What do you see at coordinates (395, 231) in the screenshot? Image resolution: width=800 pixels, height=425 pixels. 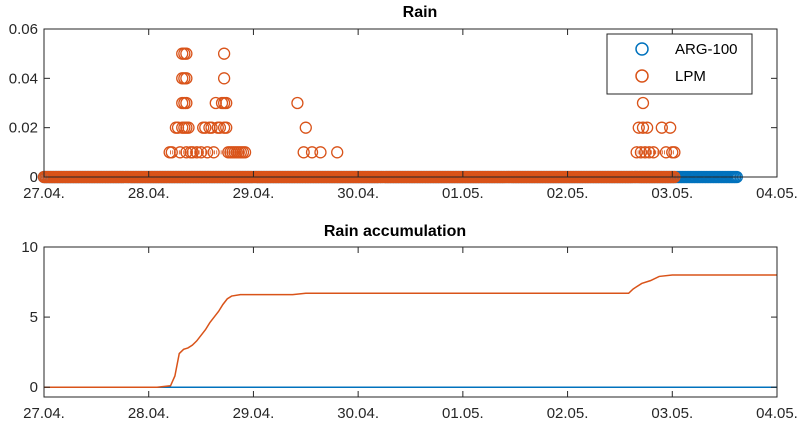 I see `rain-accumulation-title: Rain accumulation` at bounding box center [395, 231].